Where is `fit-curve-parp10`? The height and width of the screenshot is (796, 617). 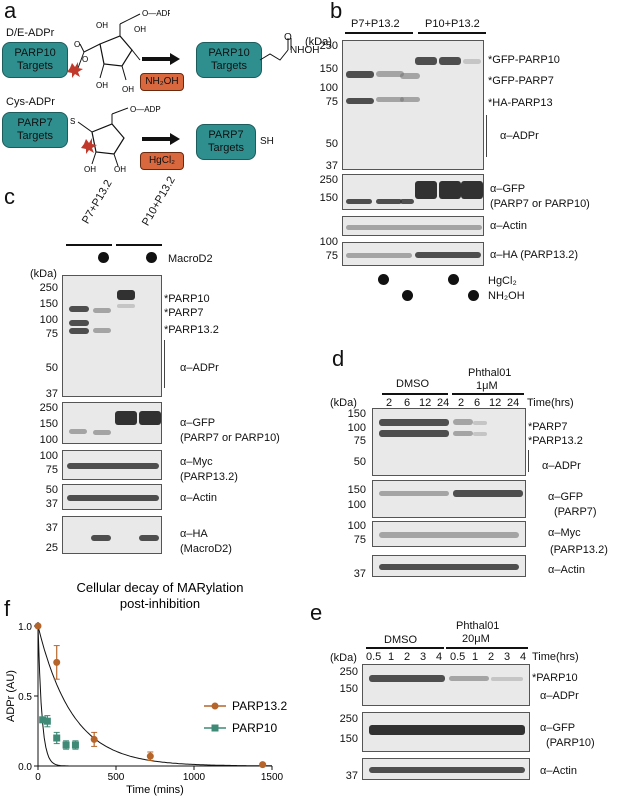
fit-curve-parp10 is located at coordinates (154, 696).